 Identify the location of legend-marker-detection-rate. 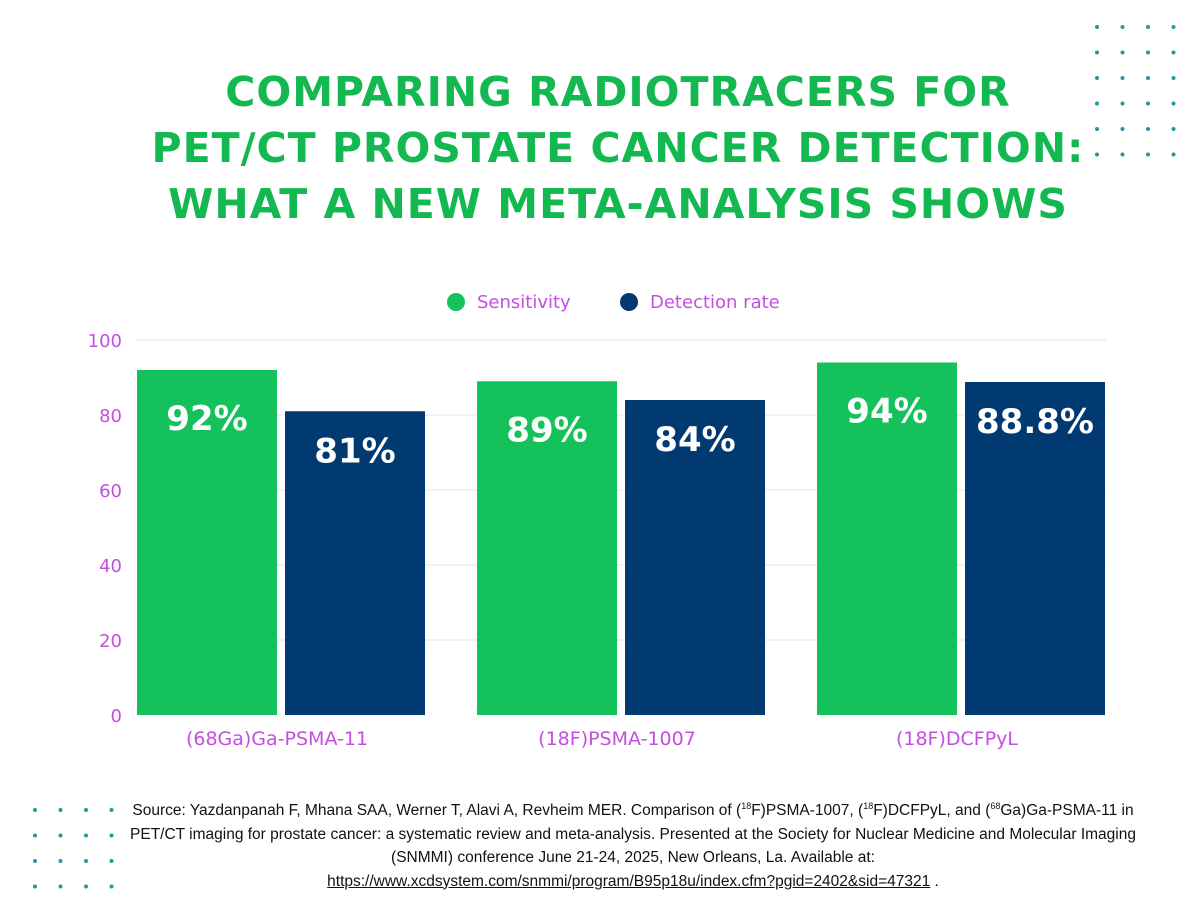
(629, 302).